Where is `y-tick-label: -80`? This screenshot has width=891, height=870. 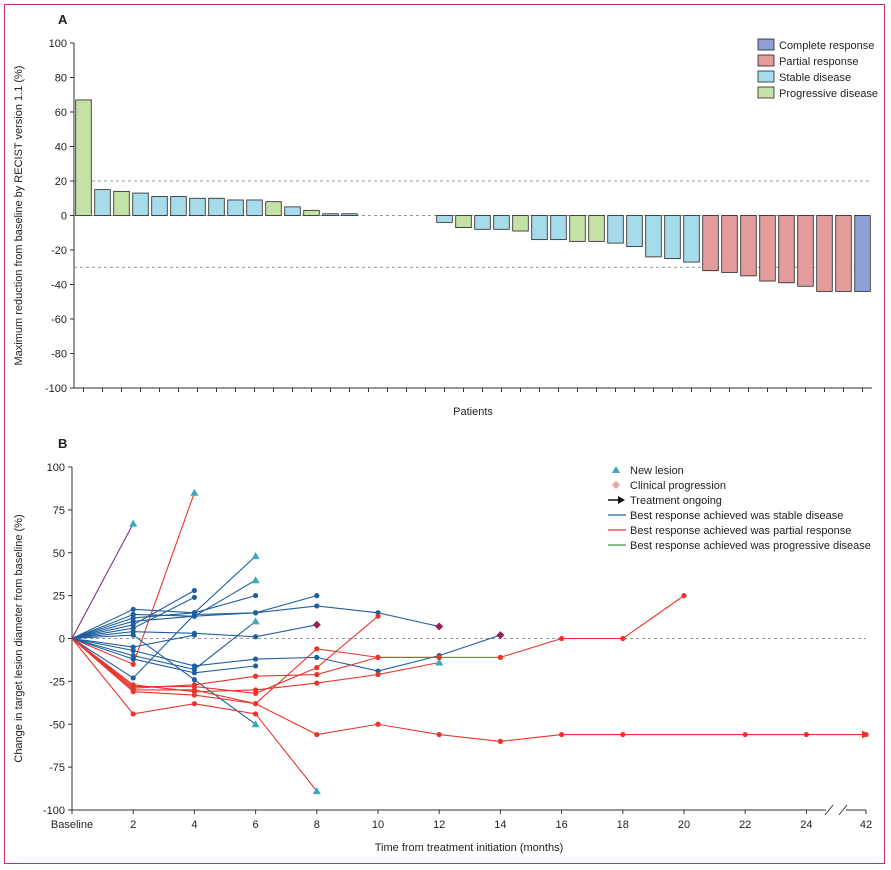
y-tick-label: -80 is located at coordinates (59, 355).